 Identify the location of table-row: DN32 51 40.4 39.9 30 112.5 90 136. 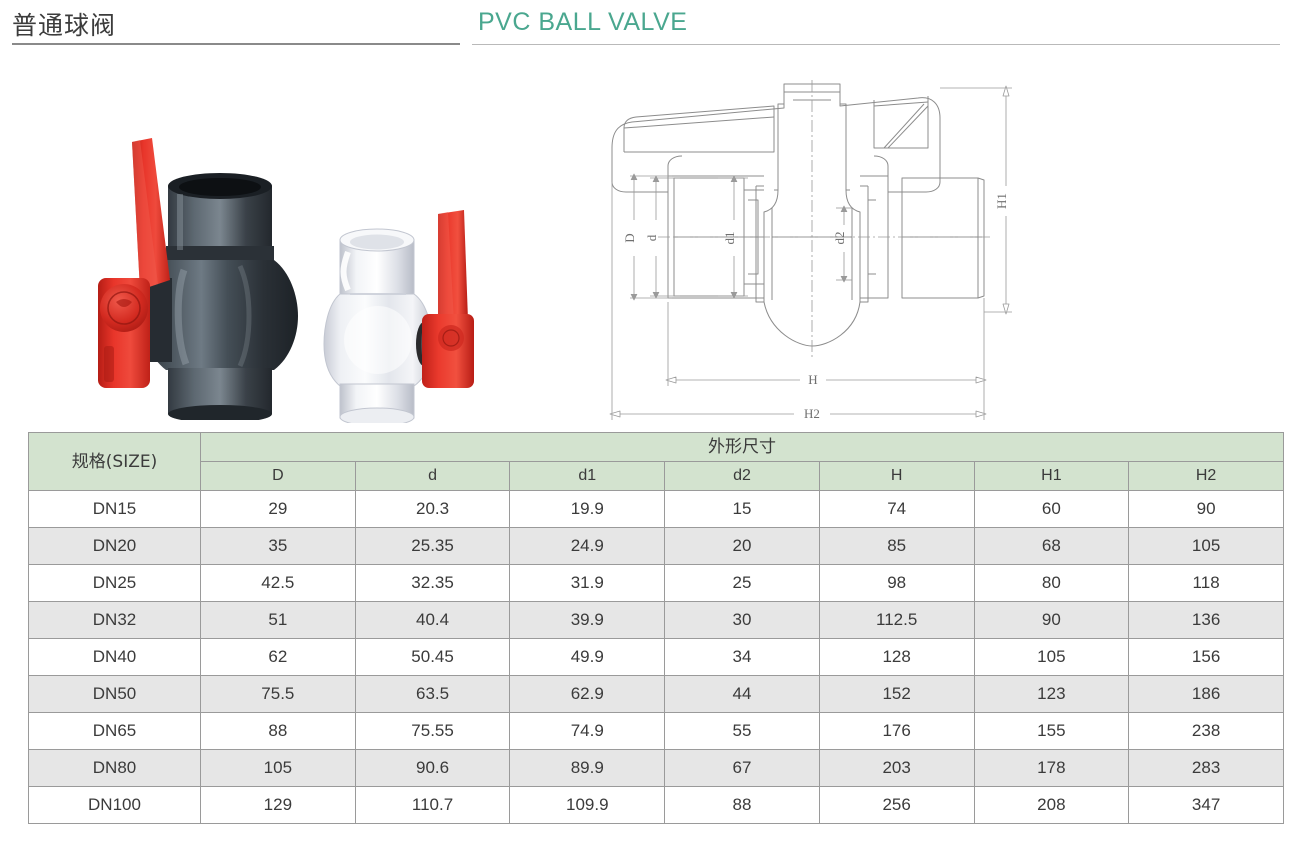
(656, 620).